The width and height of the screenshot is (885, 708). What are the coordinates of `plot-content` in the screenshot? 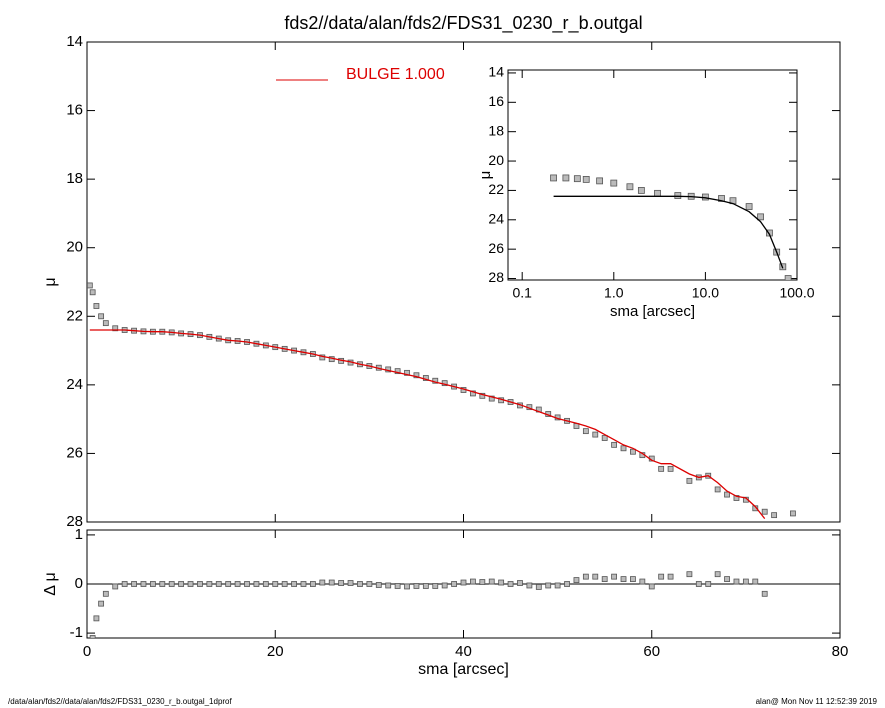 It's located at (671, 227).